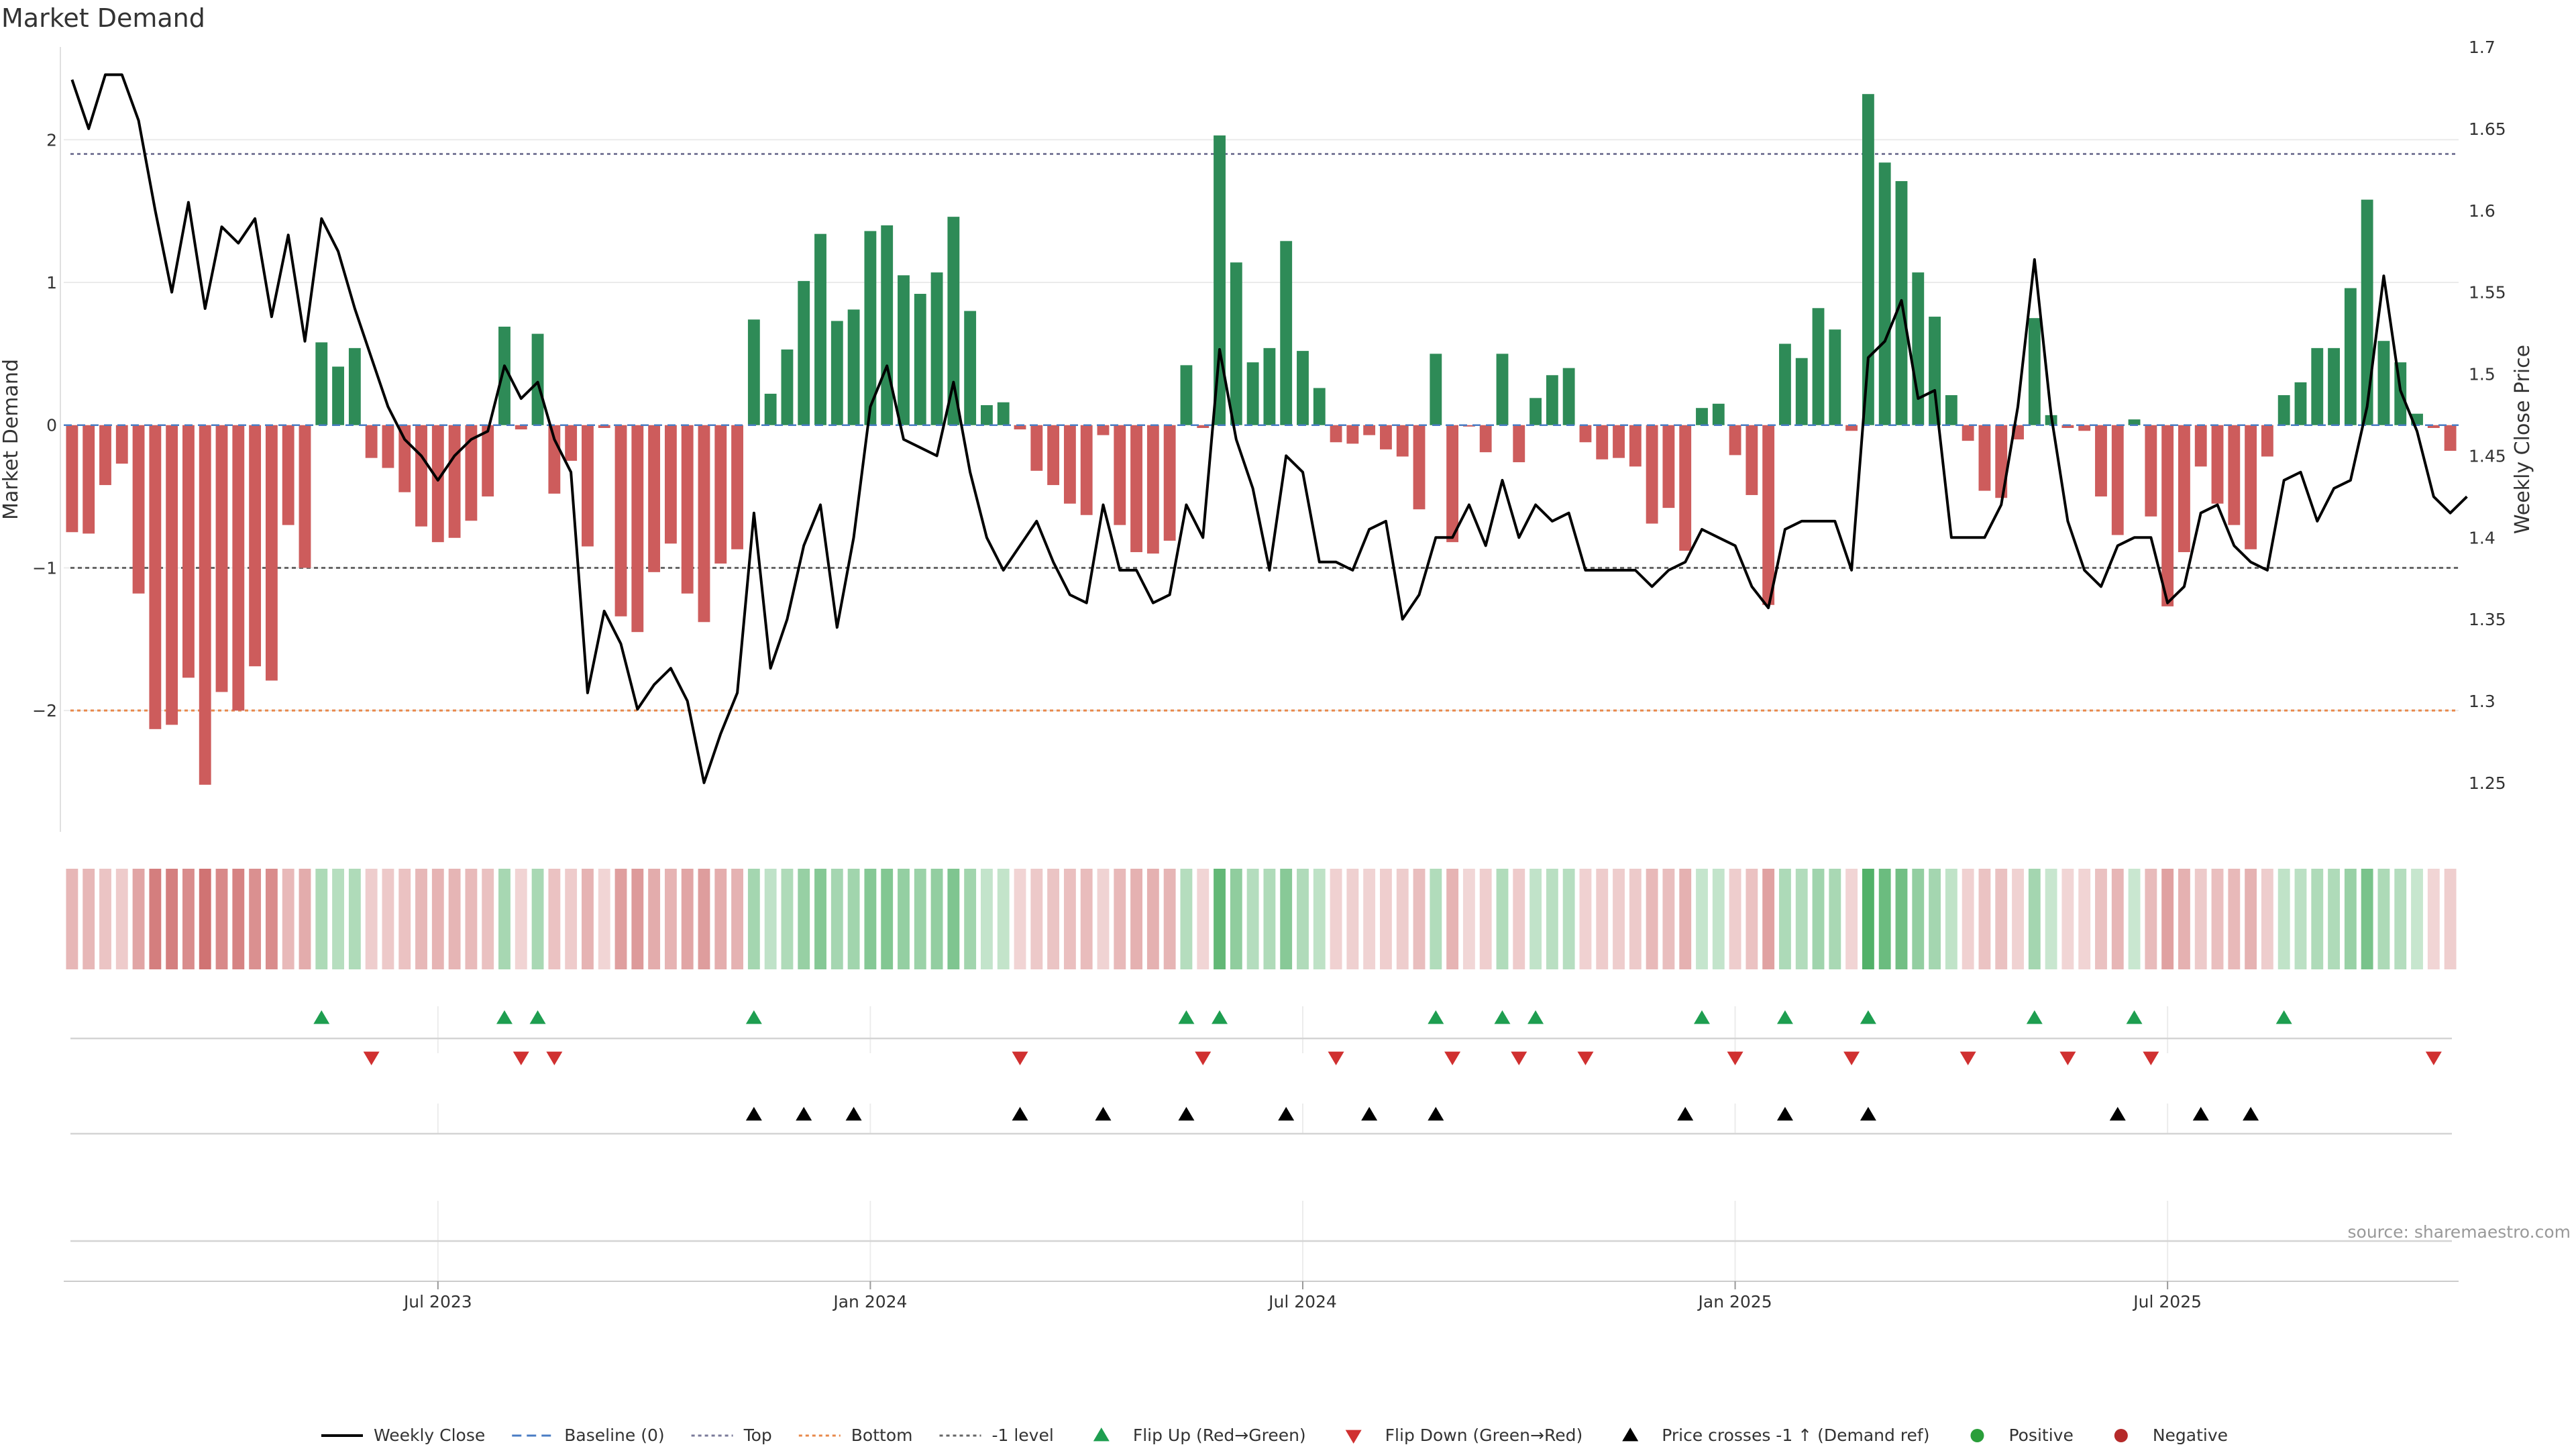 Image resolution: width=2576 pixels, height=1449 pixels. Describe the element at coordinates (2433, 1058) in the screenshot. I see `flip-down-marker` at that location.